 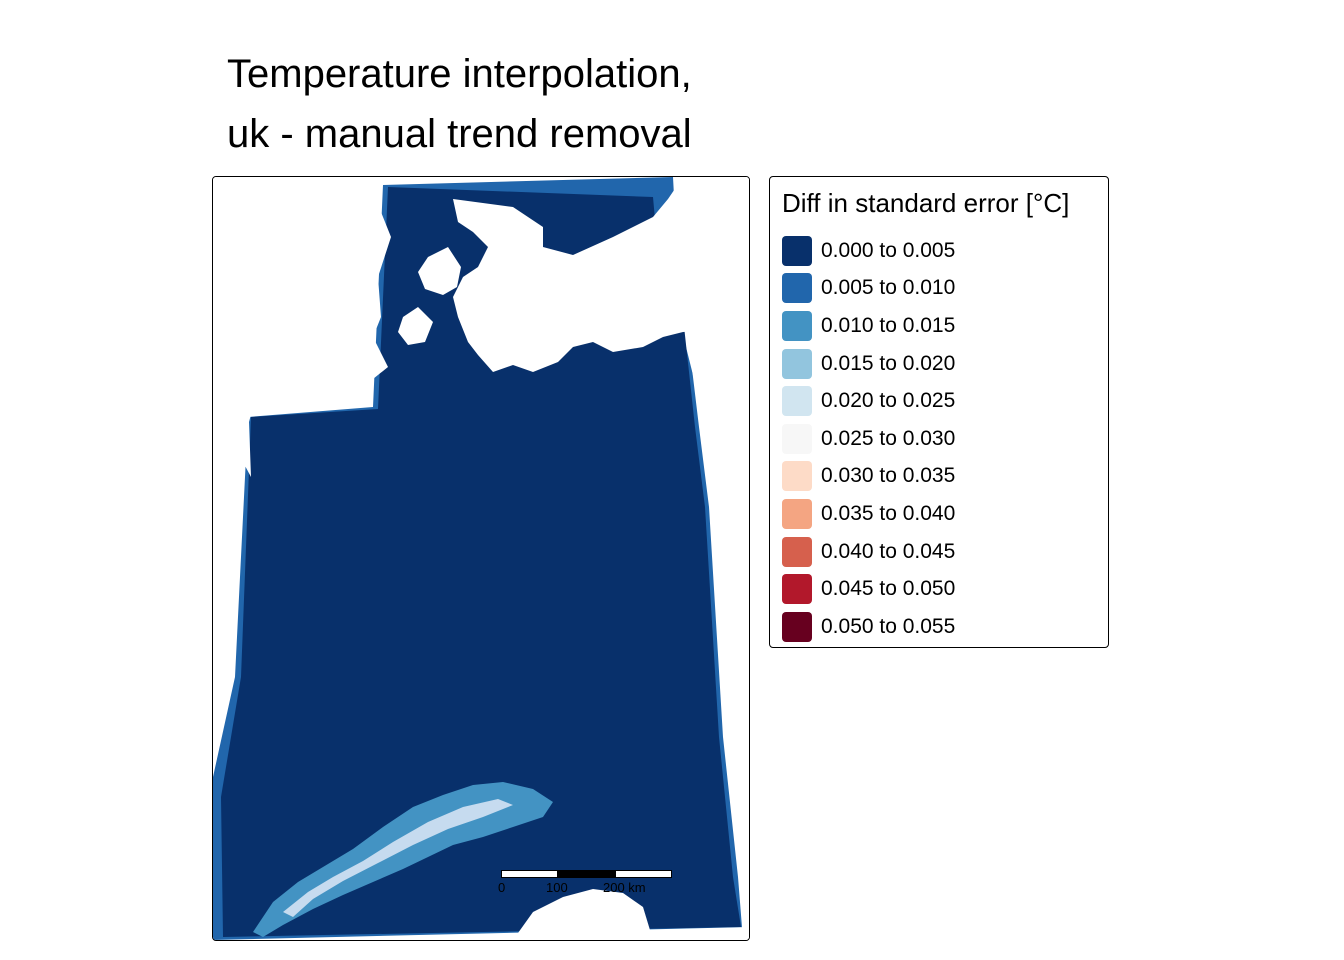 I want to click on legend-item: 0.020 to 0.025, so click(x=868, y=401).